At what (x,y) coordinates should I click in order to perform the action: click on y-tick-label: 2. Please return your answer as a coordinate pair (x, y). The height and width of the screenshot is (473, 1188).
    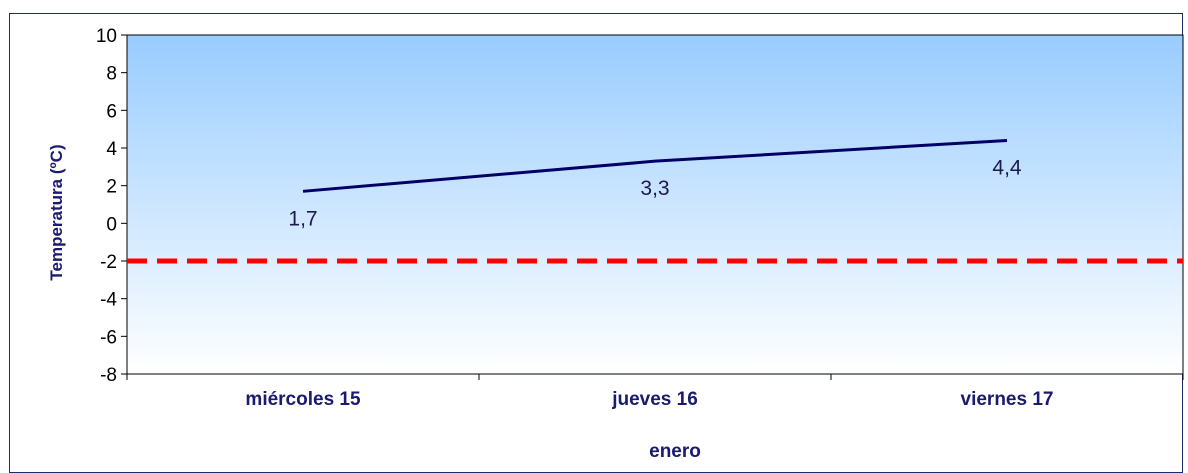
    Looking at the image, I should click on (111, 187).